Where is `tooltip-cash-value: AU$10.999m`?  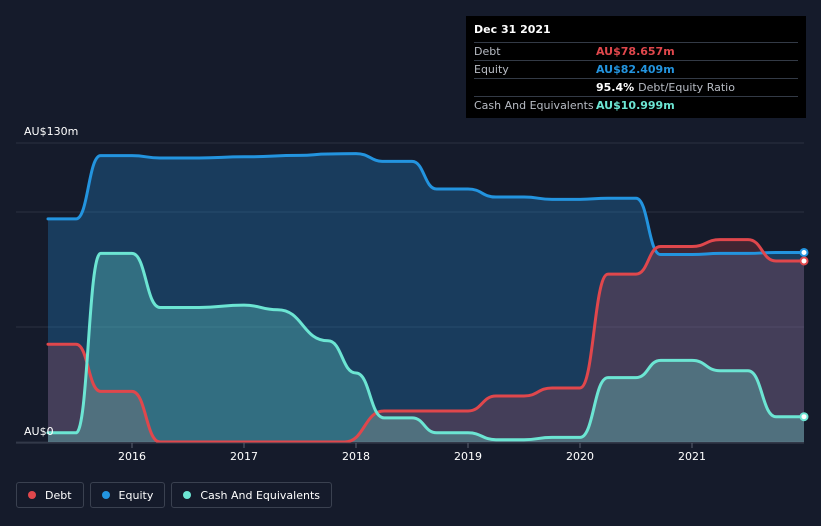 tooltip-cash-value: AU$10.999m is located at coordinates (635, 105).